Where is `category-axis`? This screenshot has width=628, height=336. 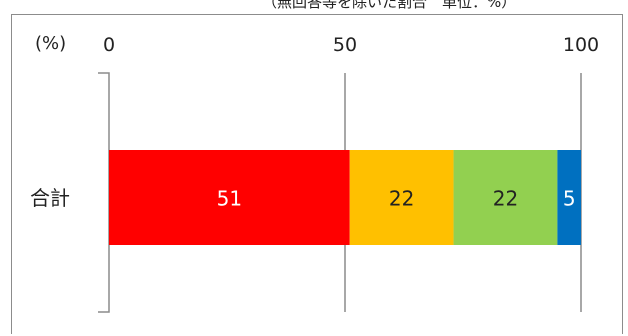
category-axis is located at coordinates (104, 192).